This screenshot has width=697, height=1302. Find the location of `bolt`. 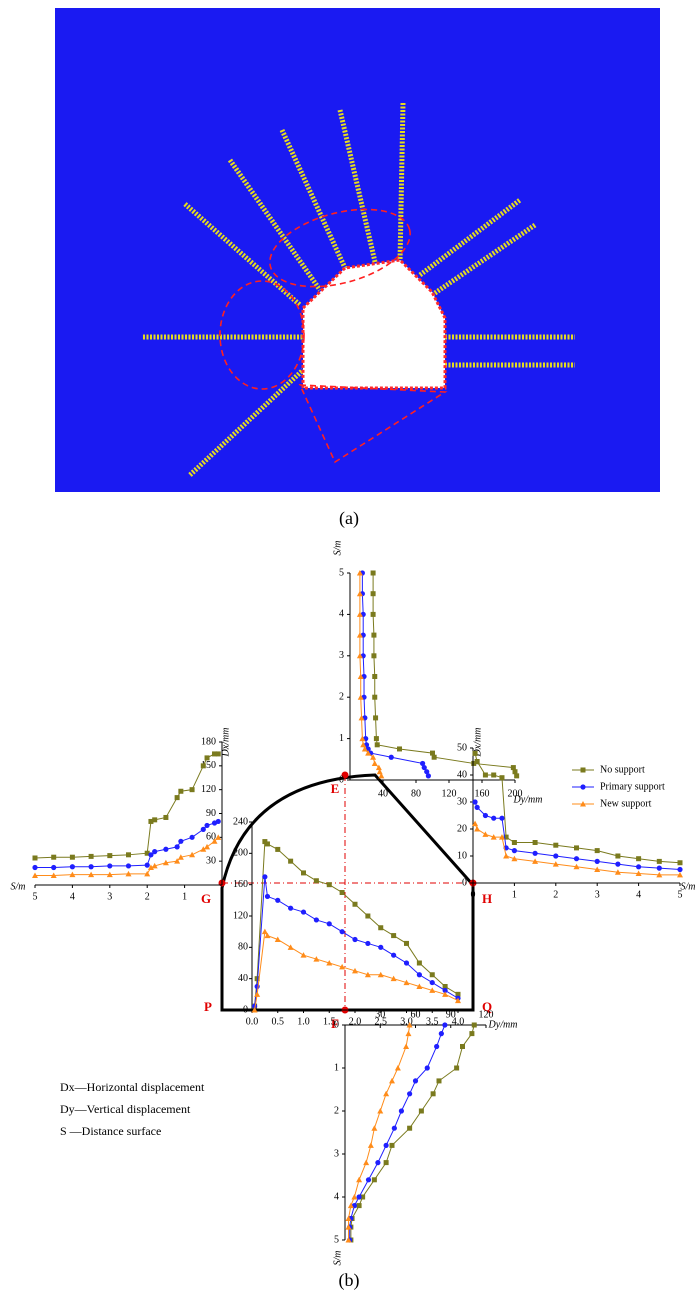

bolt is located at coordinates (357, 186).